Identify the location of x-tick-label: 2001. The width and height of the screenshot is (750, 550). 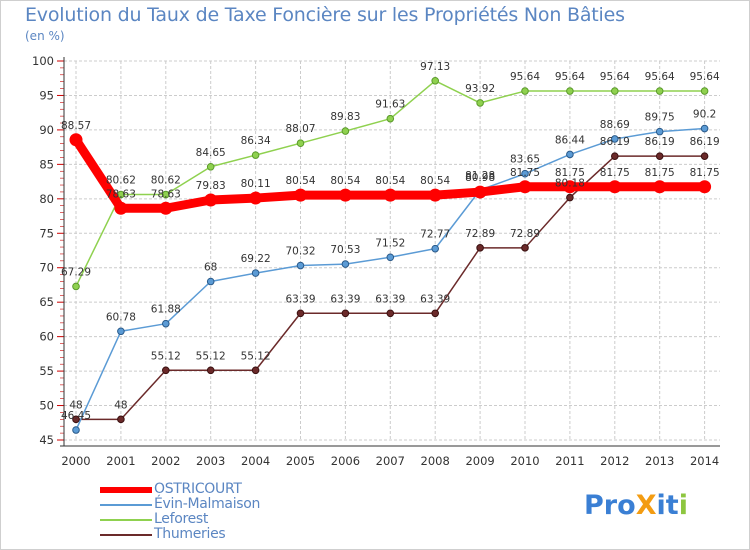
(120, 461).